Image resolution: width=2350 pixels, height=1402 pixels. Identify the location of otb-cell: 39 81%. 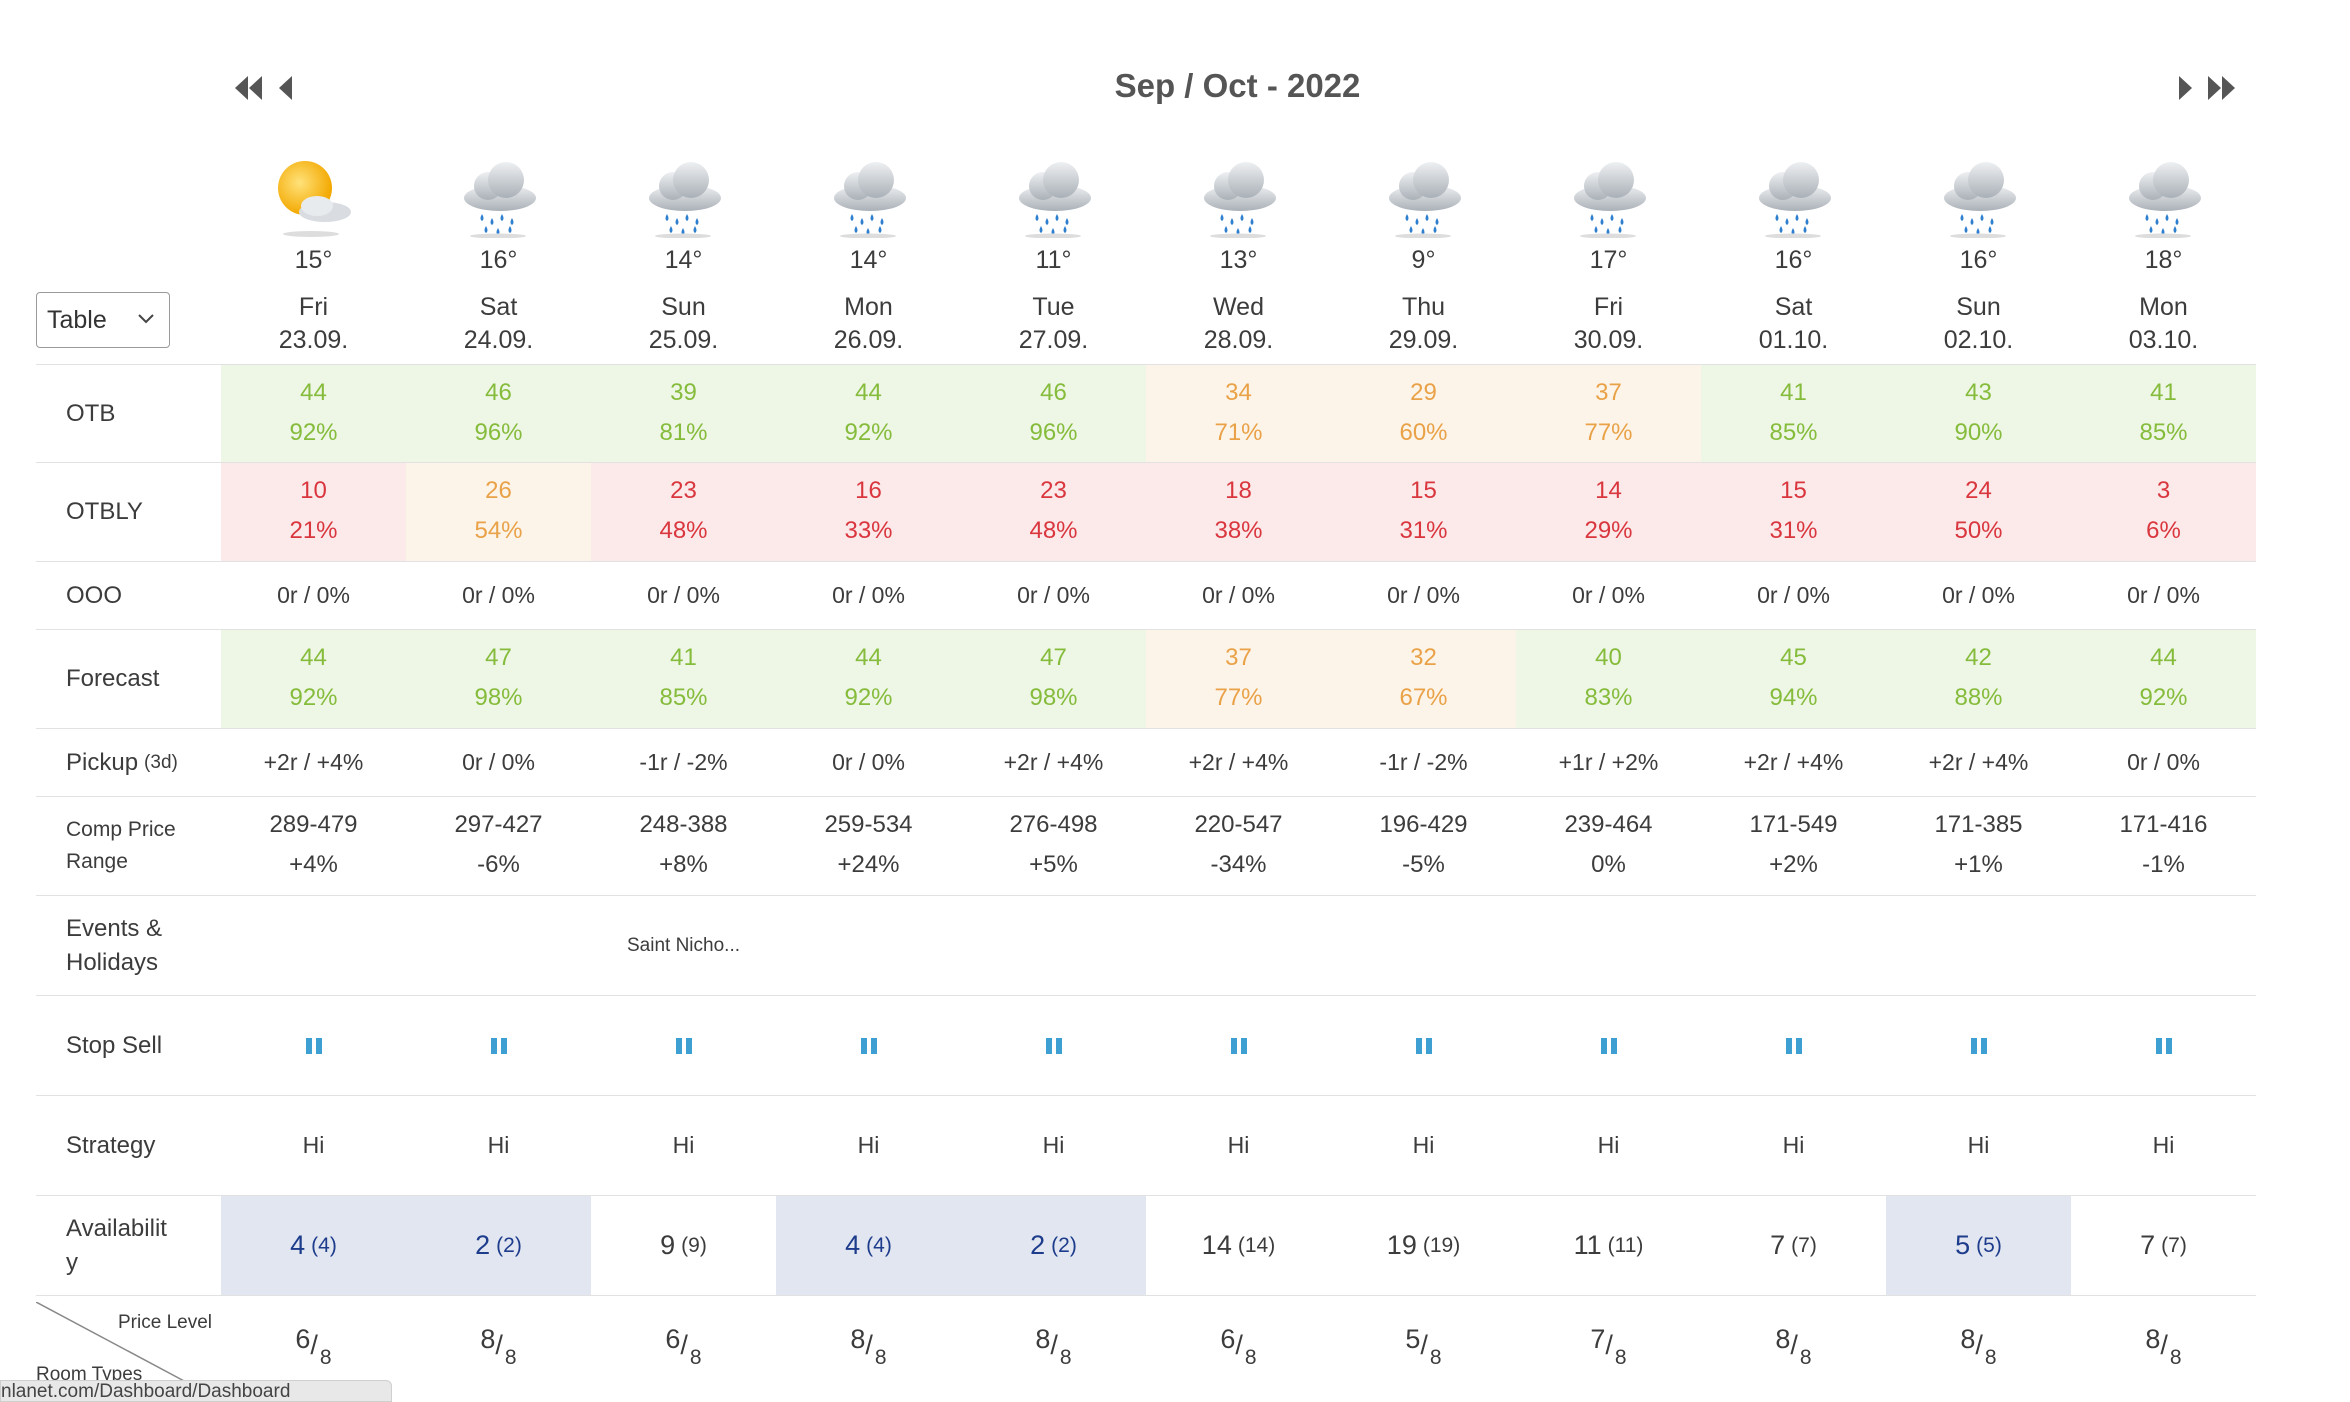
(683, 413).